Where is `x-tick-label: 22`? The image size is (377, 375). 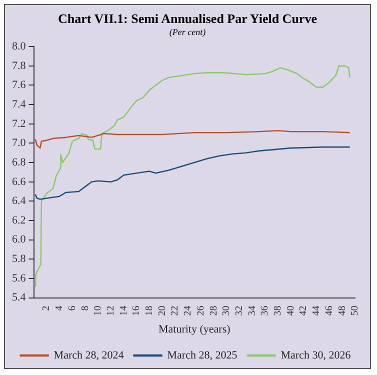
x-tick-label: 22 is located at coordinates (175, 311).